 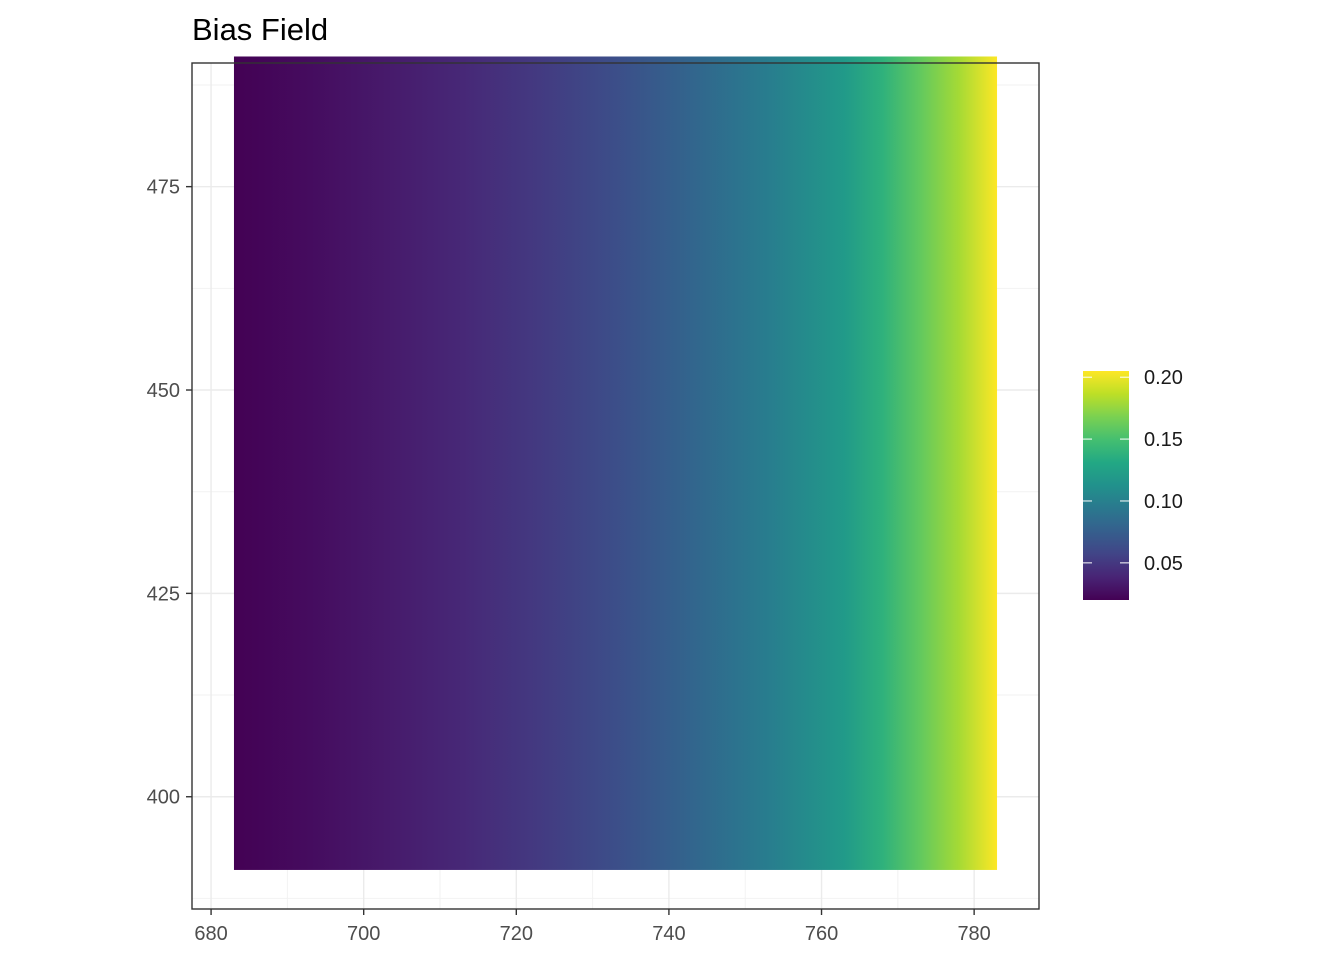 I want to click on y-tick-label: 400, so click(x=163, y=798).